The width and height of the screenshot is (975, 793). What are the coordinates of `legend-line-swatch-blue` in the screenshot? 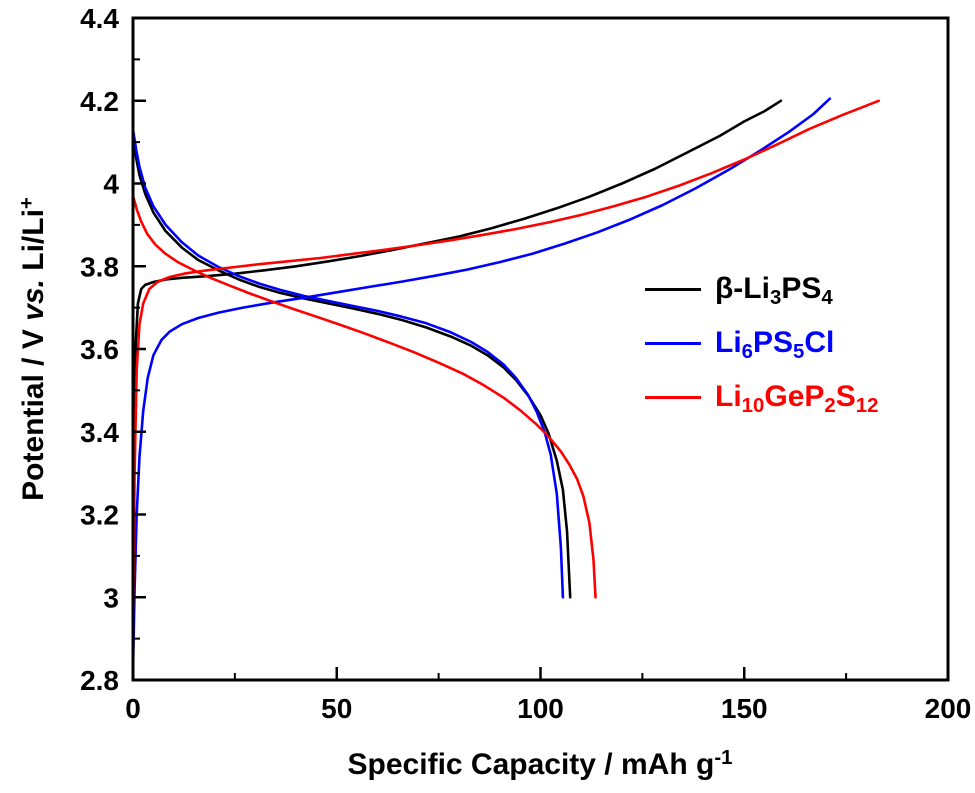 It's located at (673, 343).